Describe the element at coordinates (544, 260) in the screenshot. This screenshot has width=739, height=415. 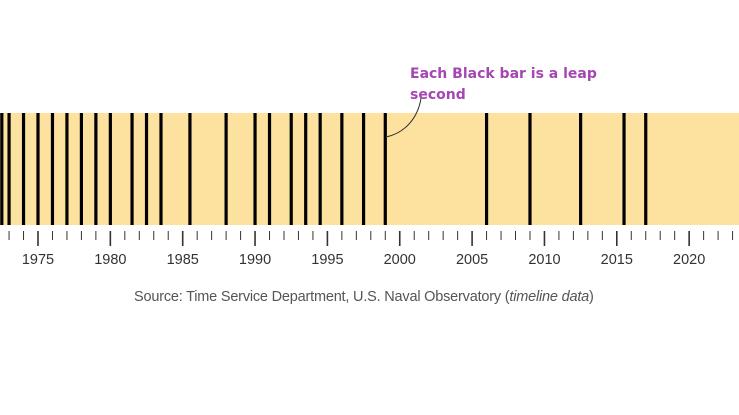
I see `x-tick-label: 2010` at that location.